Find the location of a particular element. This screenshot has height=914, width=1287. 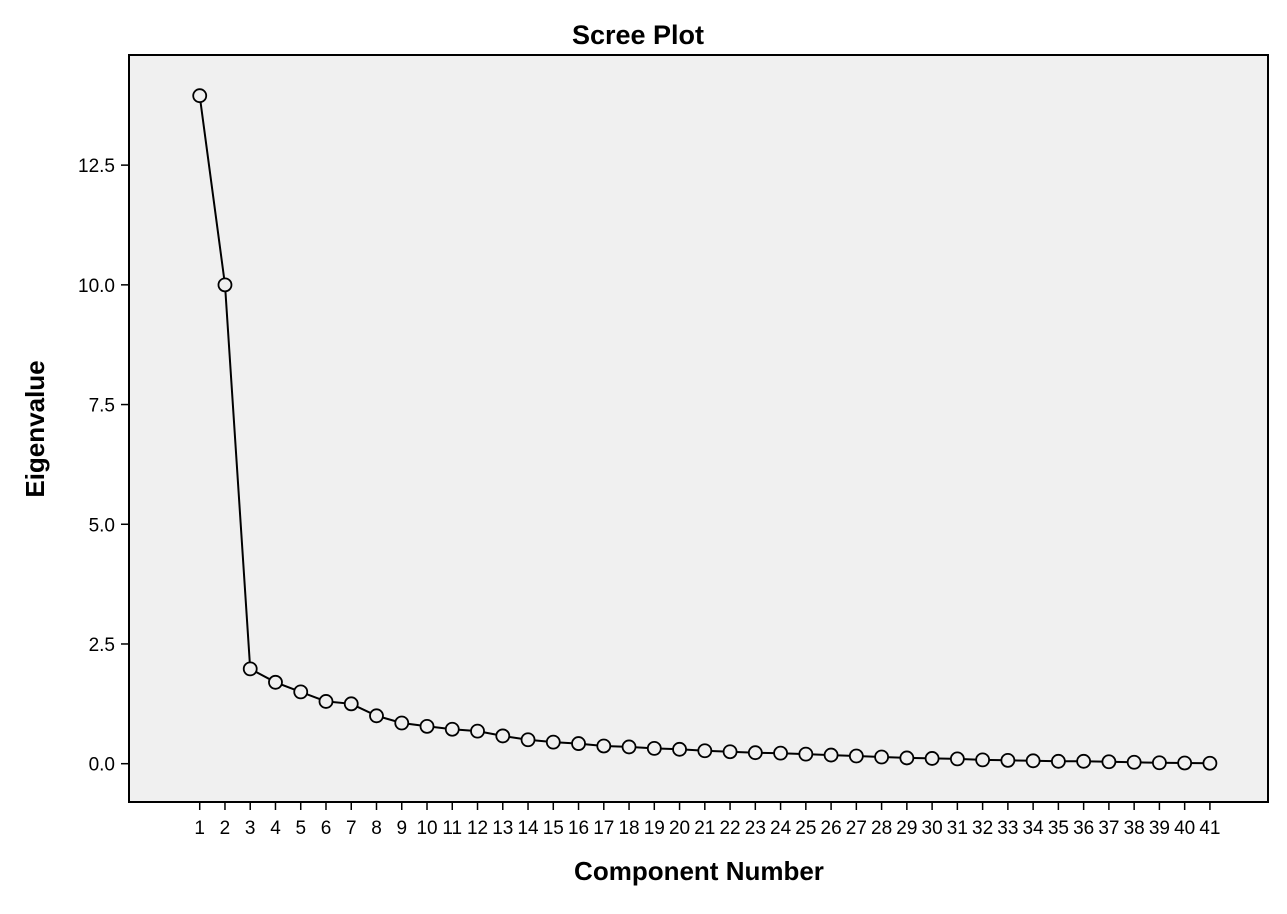

y-tick-label: 0.0 is located at coordinates (102, 765).